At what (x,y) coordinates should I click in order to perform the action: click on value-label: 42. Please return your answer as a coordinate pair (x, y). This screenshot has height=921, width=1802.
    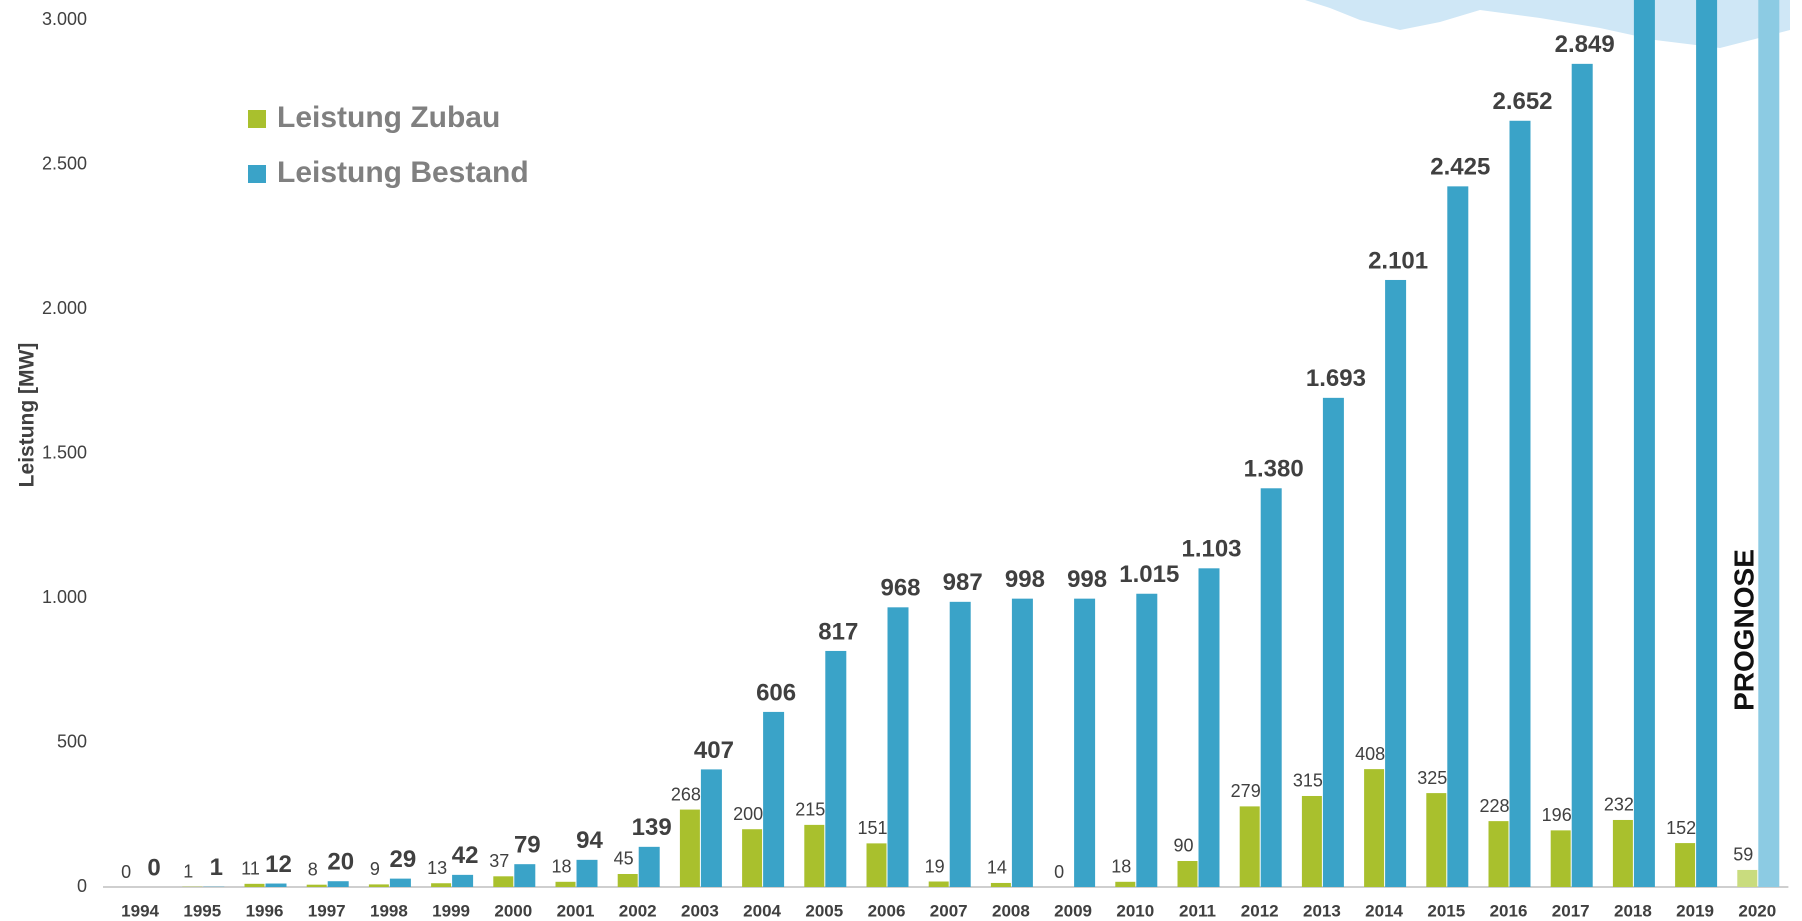
    Looking at the image, I should click on (465, 855).